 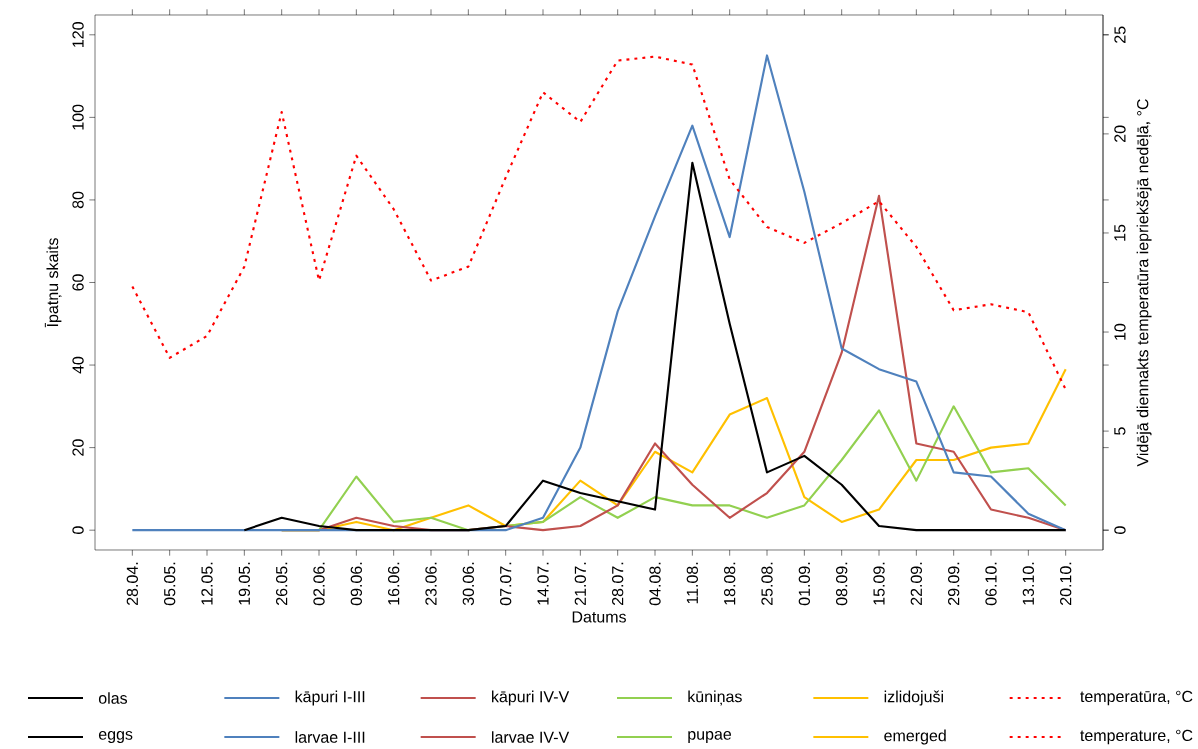 What do you see at coordinates (244, 583) in the screenshot?
I see `x-tick-label: 19.05.` at bounding box center [244, 583].